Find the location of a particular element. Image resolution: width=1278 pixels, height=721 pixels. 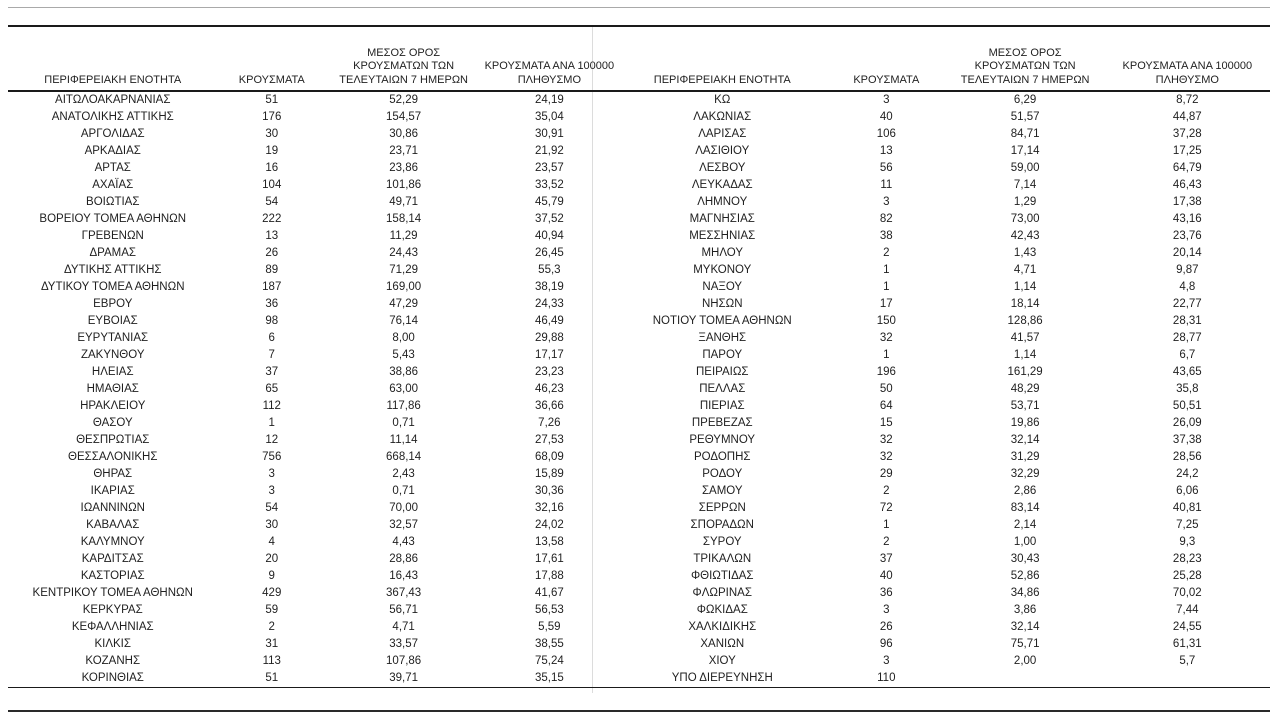

cases-cell: 54 is located at coordinates (272, 508).